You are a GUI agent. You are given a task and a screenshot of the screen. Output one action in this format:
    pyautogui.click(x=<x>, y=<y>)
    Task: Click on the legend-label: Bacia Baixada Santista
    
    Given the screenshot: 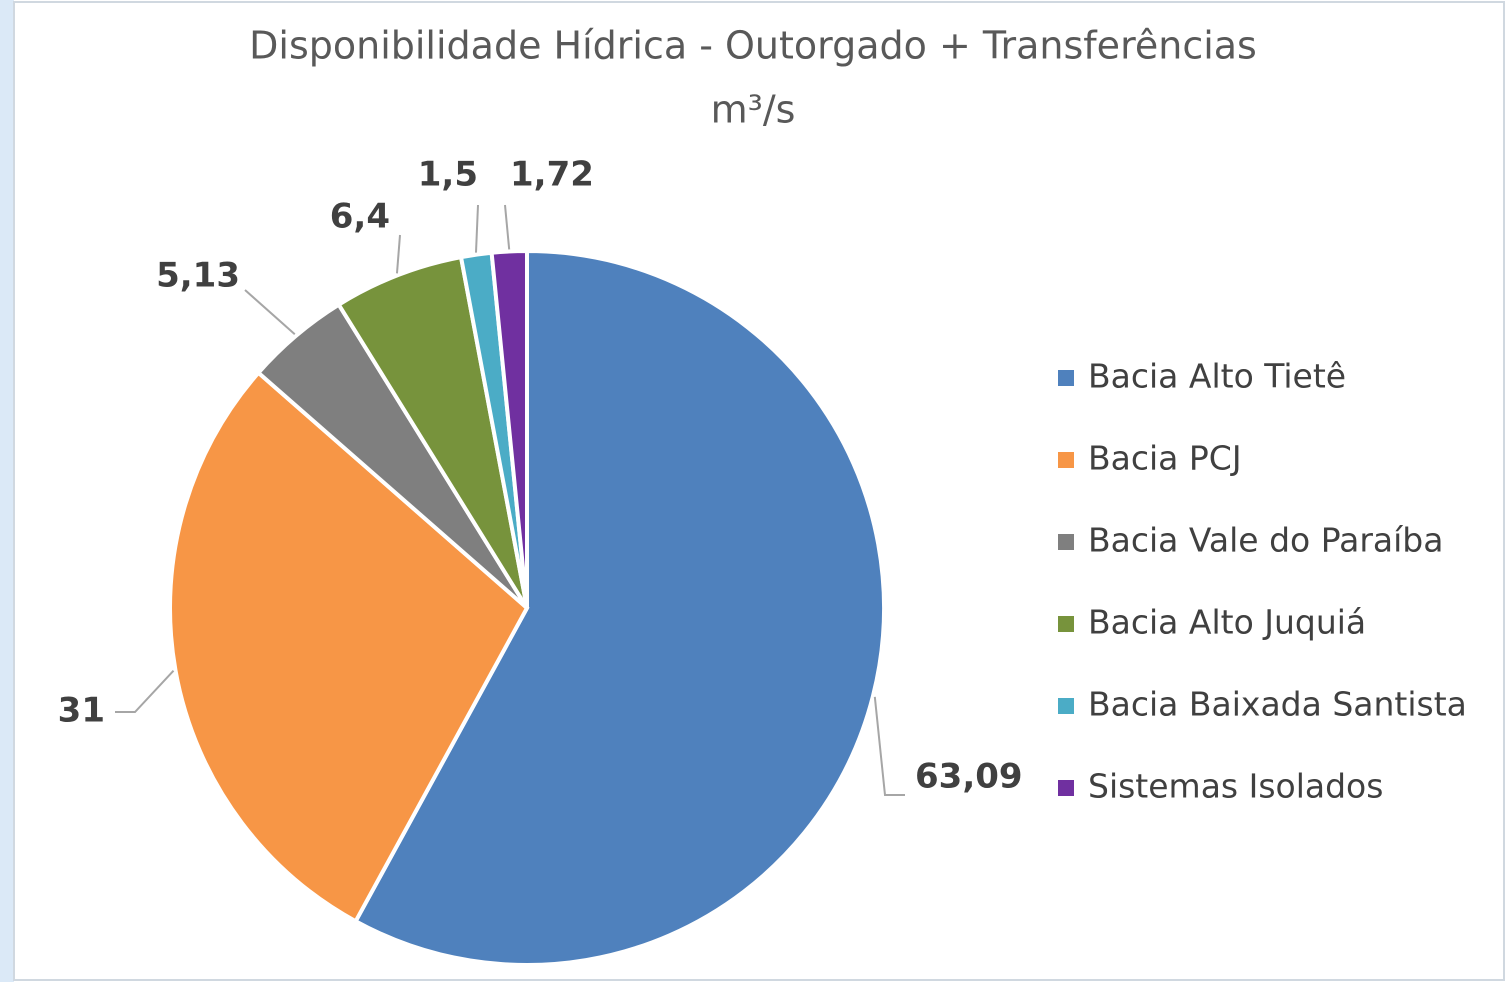 What is the action you would take?
    pyautogui.click(x=1277, y=704)
    